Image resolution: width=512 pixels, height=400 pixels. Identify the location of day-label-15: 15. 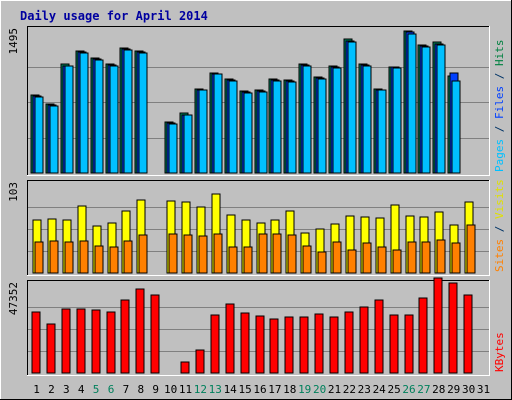
(244, 389).